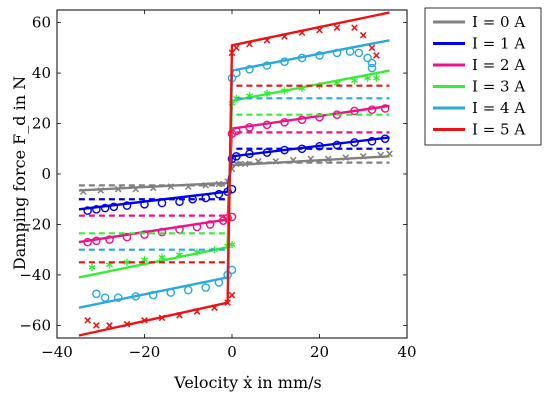 The width and height of the screenshot is (550, 400). What do you see at coordinates (46, 174) in the screenshot?
I see `y-tick-label-3: 0` at bounding box center [46, 174].